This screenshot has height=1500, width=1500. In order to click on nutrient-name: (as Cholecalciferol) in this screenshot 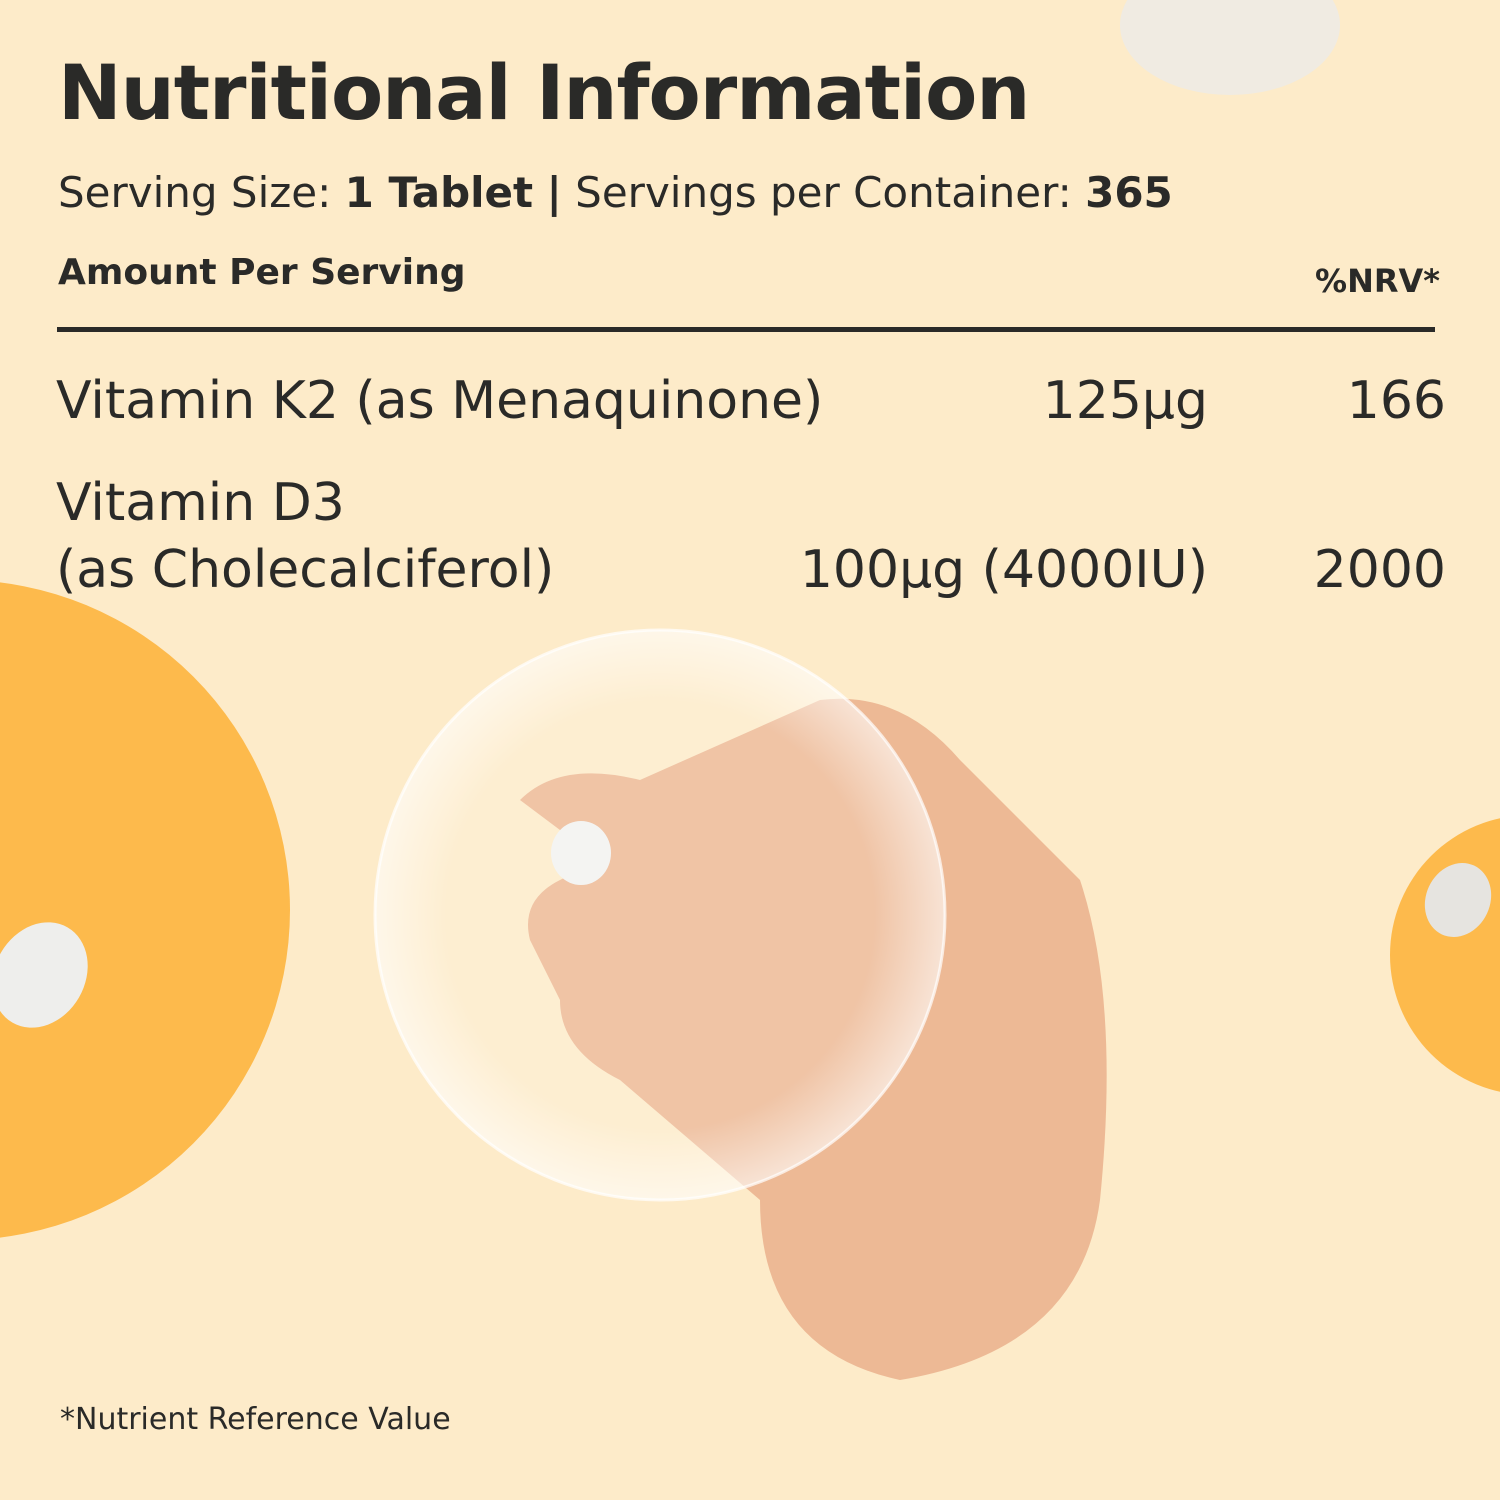, I will do `click(305, 570)`.